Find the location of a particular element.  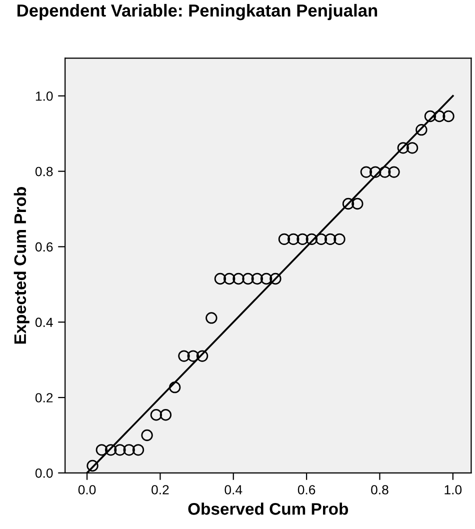

x-tick-label: 0.6 is located at coordinates (307, 489).